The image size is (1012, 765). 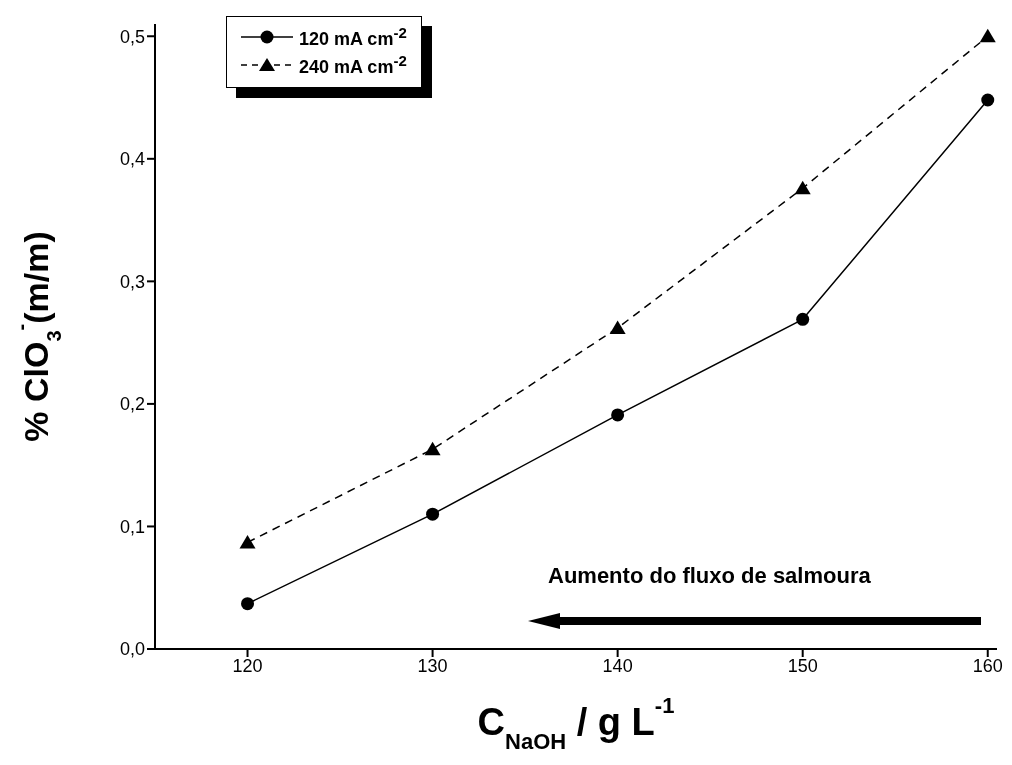 I want to click on x-axis-title: C$_{NaOH}$ / g L$^{-1}$, so click(x=576, y=723).